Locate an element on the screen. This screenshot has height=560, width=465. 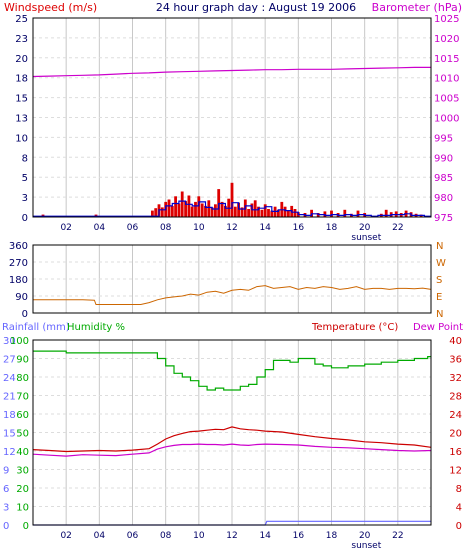
rainfall-tick-label: 18 is located at coordinates (9, 415).